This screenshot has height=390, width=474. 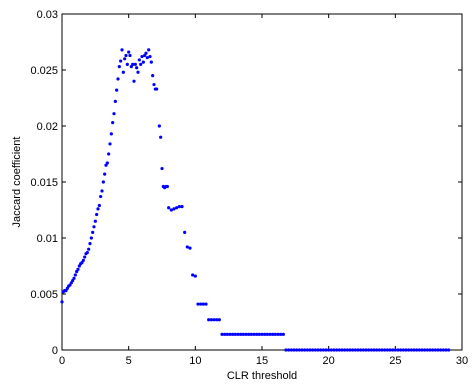 What do you see at coordinates (395, 361) in the screenshot?
I see `x-tick-label: 25` at bounding box center [395, 361].